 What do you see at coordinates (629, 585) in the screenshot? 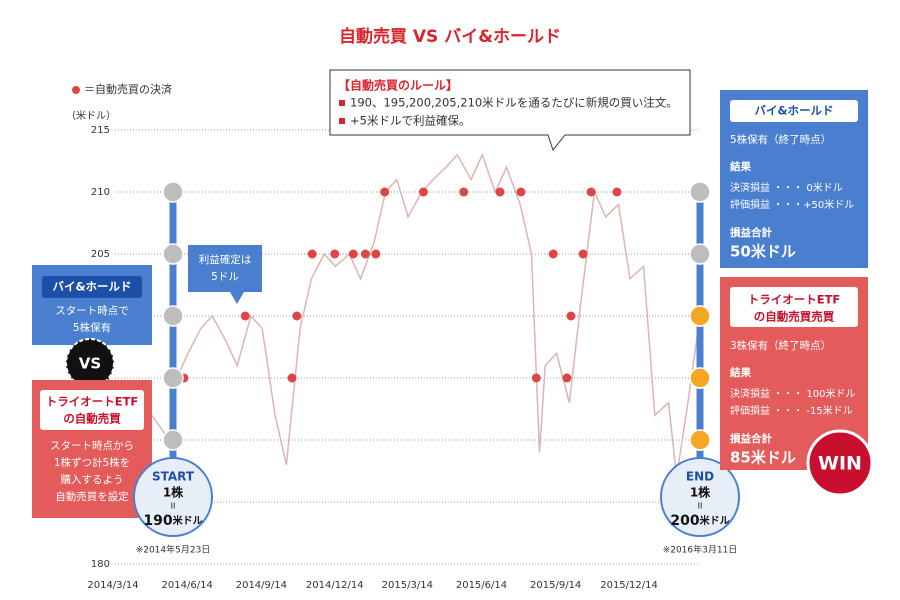
I see `x-tick-label: 2015/12/14` at bounding box center [629, 585].